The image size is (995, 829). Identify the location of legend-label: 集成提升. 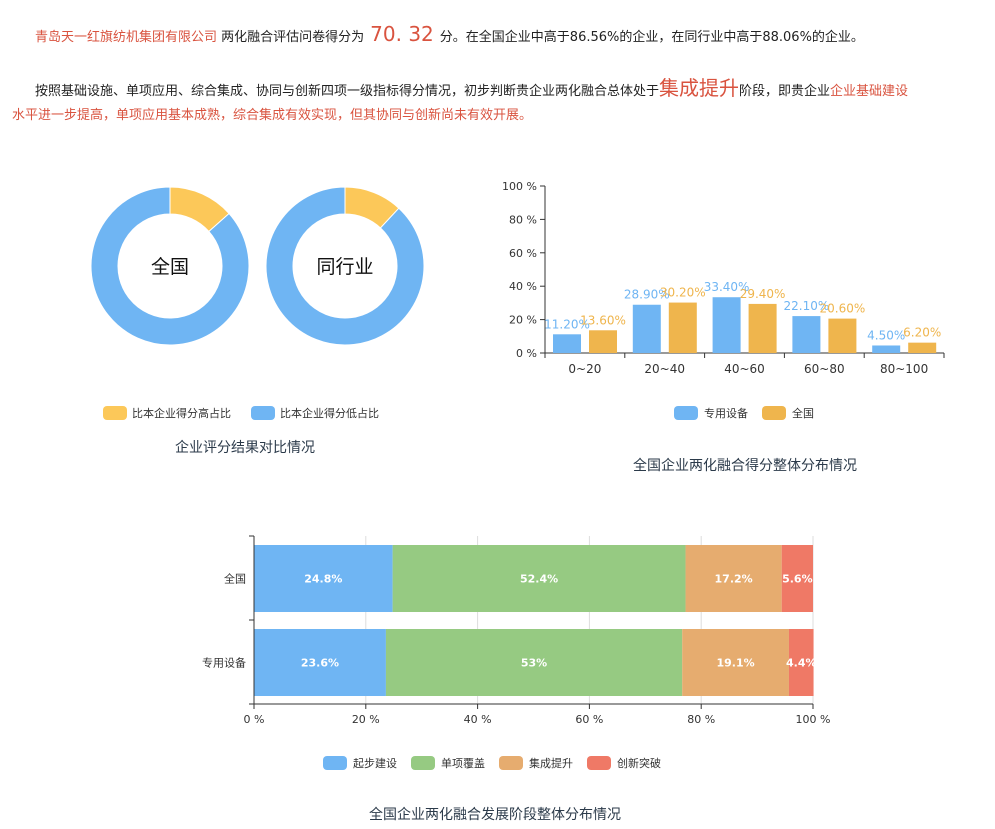
(551, 763).